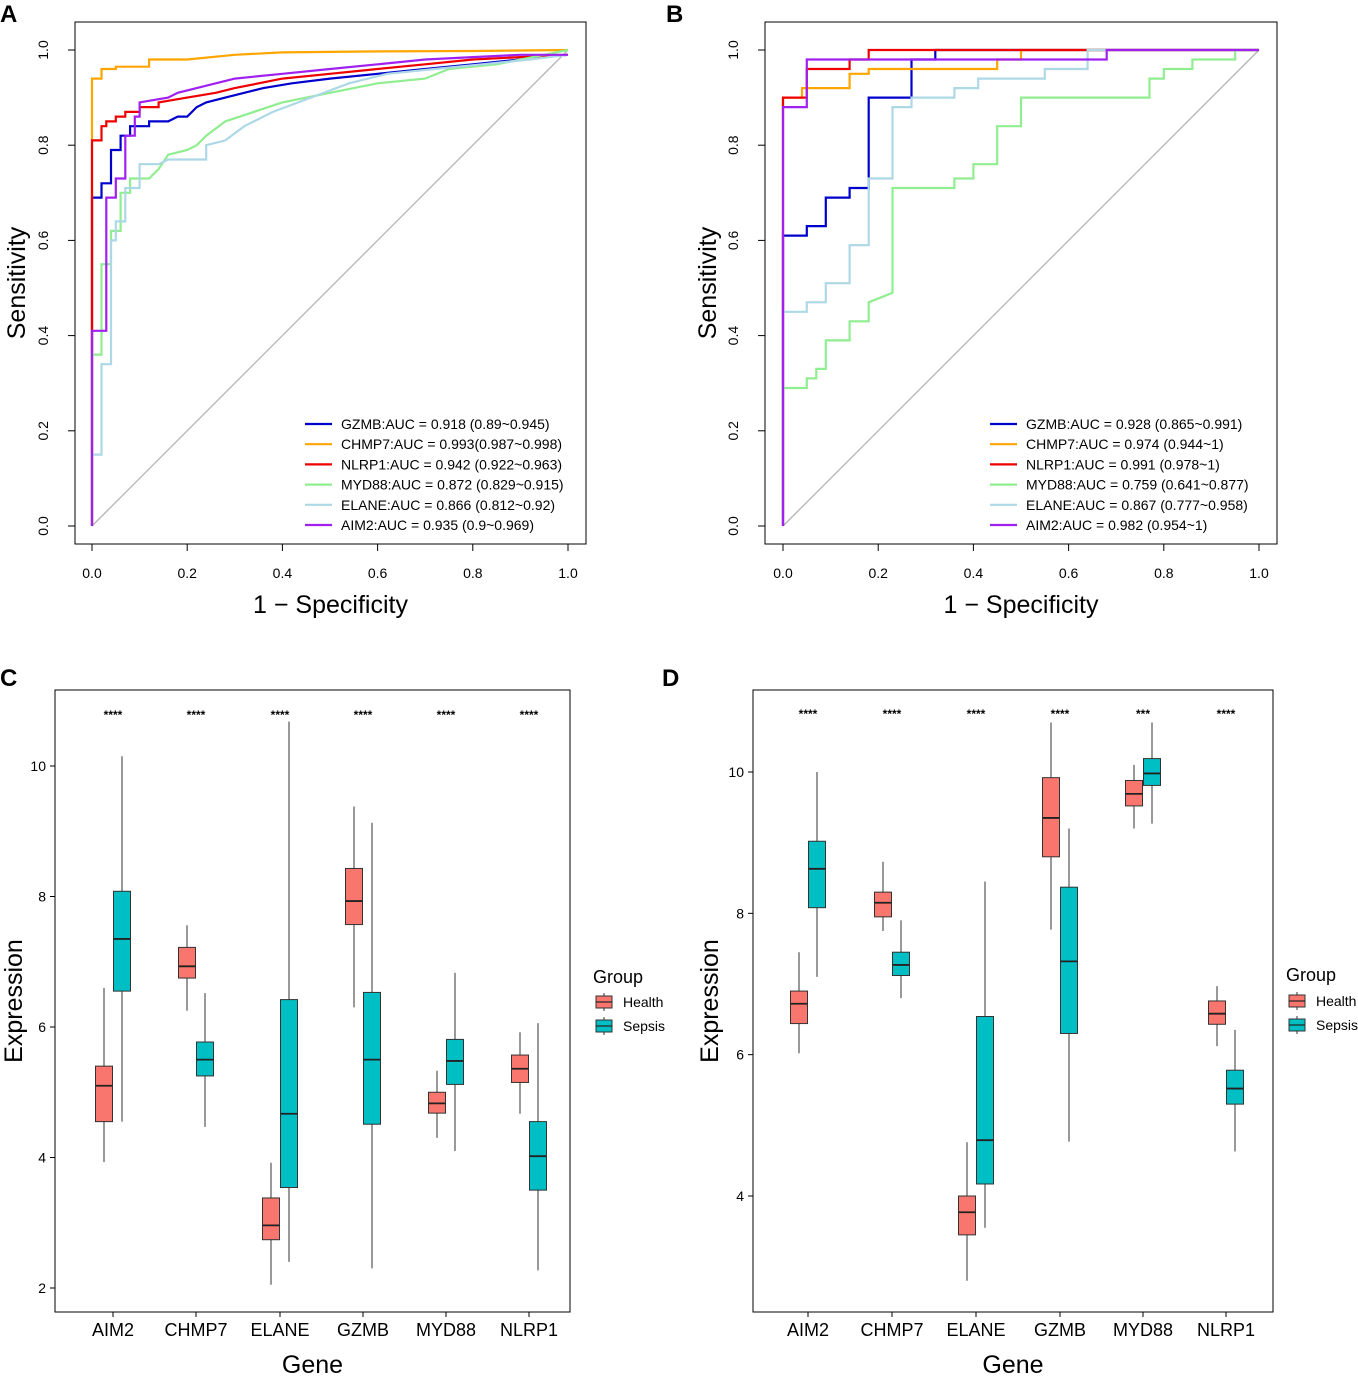  Describe the element at coordinates (451, 464) in the screenshot. I see `legend-label: NLRP1:AUC = 0.942 (0.922~0.963)` at that location.